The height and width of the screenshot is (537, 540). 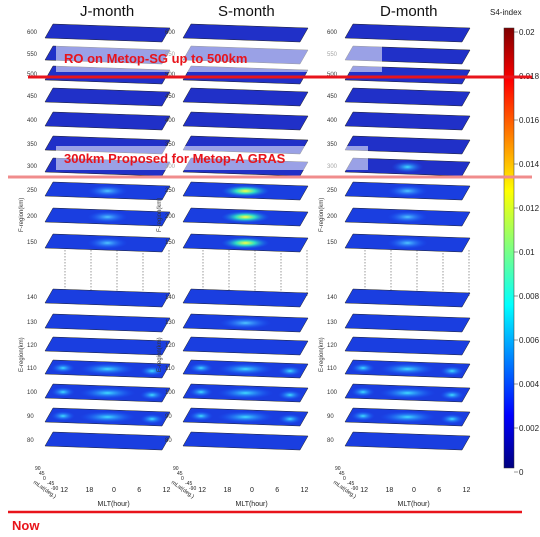 I want to click on altitude-label: 250, so click(x=170, y=191).